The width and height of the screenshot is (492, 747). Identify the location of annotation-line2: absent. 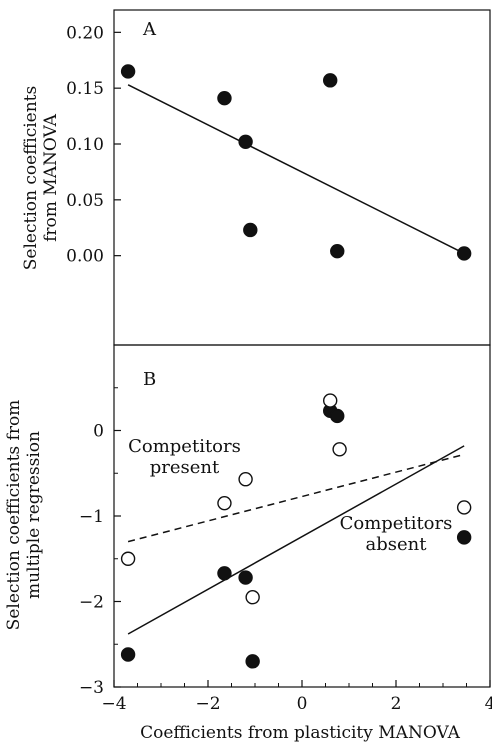
(397, 544).